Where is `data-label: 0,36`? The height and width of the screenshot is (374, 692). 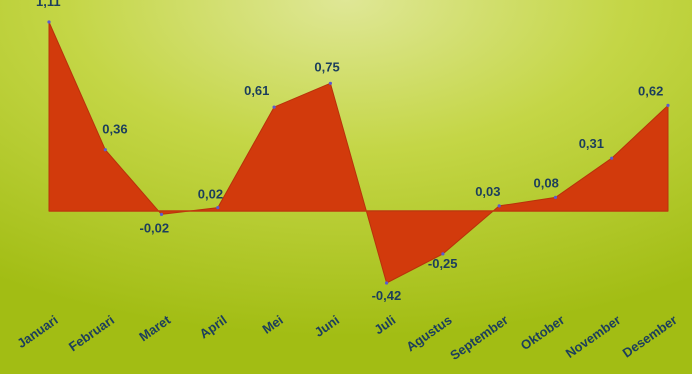 data-label: 0,36 is located at coordinates (114, 129).